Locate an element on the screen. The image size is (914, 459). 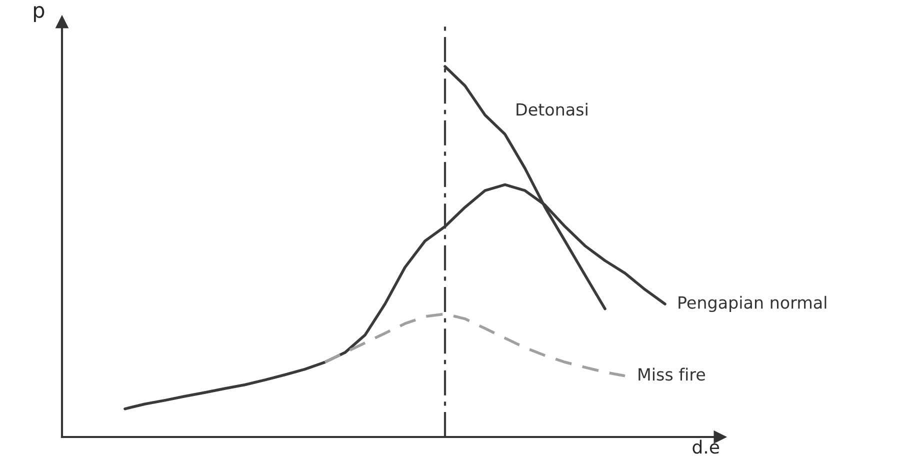
series-label: Detonasi is located at coordinates (552, 109).